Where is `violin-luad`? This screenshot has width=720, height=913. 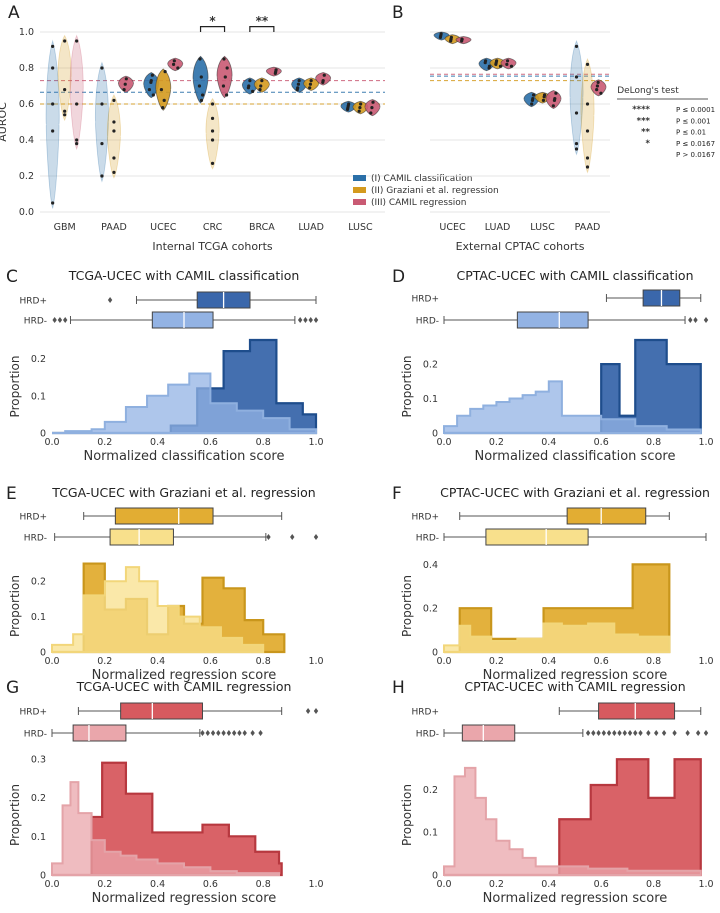
violin-luad is located at coordinates (323, 79).